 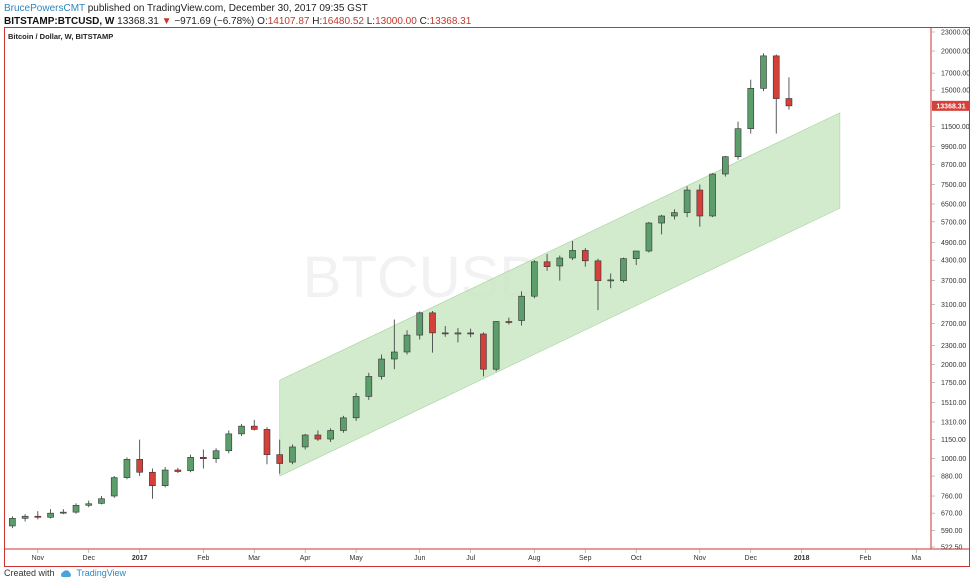 I want to click on y-tick-label: 4300.00, so click(x=953, y=261).